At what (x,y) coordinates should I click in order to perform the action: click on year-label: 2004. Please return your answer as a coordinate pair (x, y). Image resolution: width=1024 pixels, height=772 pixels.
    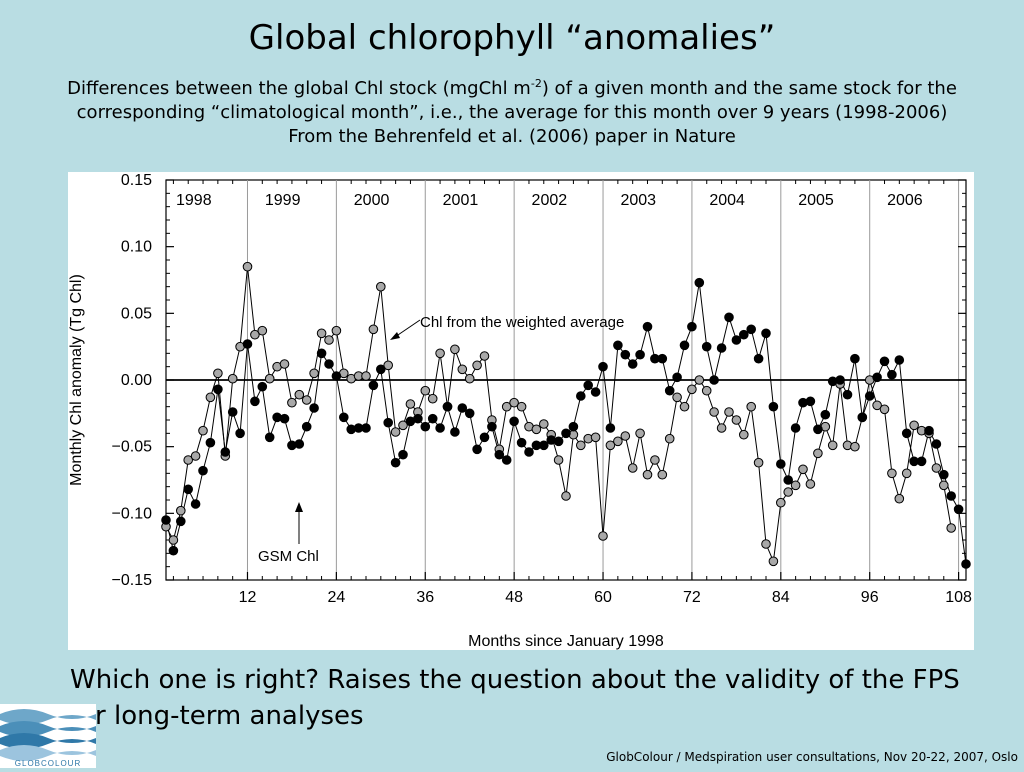
    Looking at the image, I should click on (727, 200).